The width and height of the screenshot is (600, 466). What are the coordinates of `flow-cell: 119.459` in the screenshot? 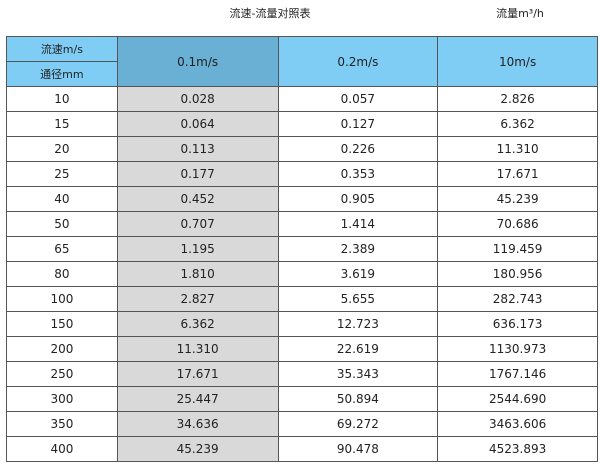 It's located at (517, 249).